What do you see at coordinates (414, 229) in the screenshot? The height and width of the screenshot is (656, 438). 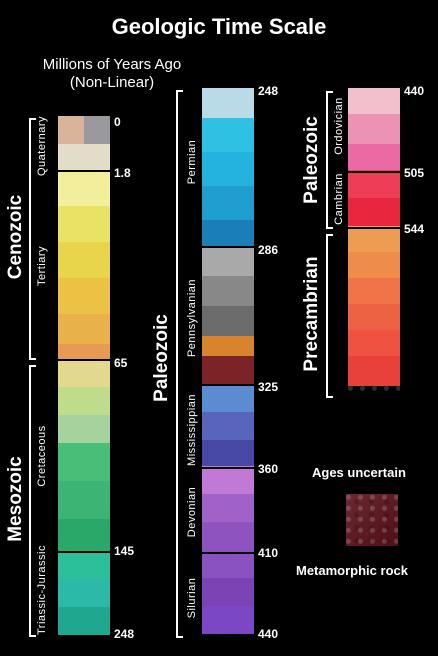 I see `age-label-544: 544` at bounding box center [414, 229].